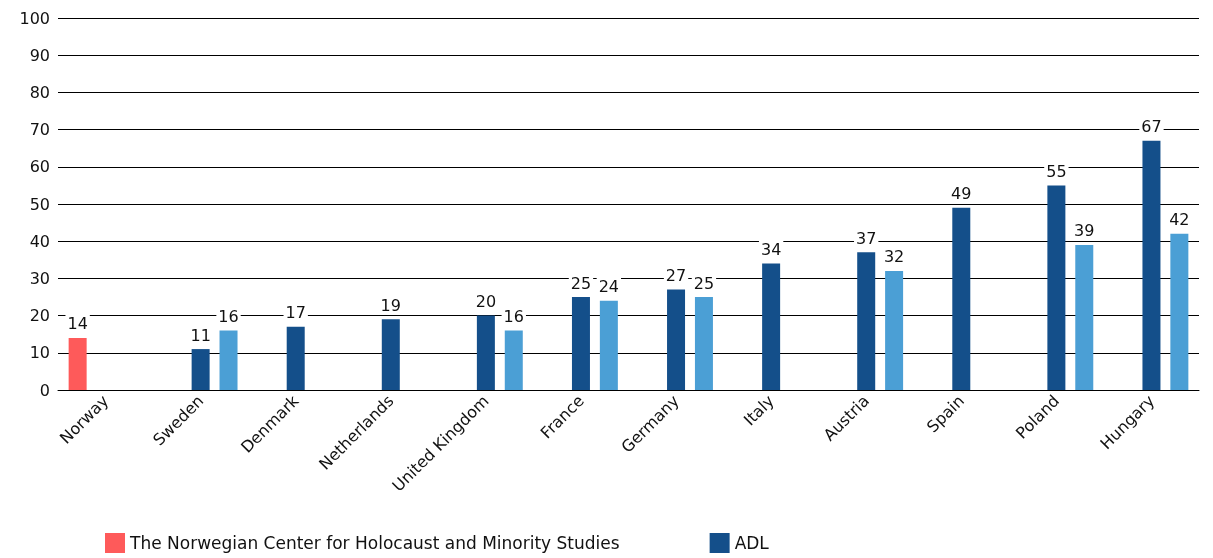 The image size is (1213, 558). Describe the element at coordinates (961, 194) in the screenshot. I see `data-label: 49` at that location.